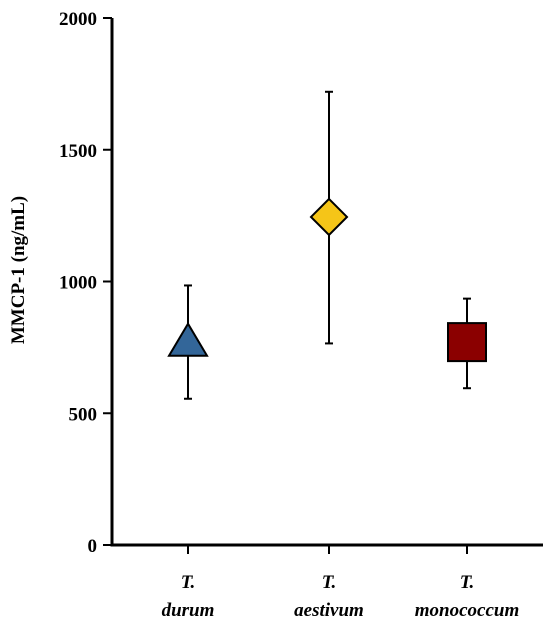 The height and width of the screenshot is (634, 550). Describe the element at coordinates (467, 342) in the screenshot. I see `data-point-square` at that location.